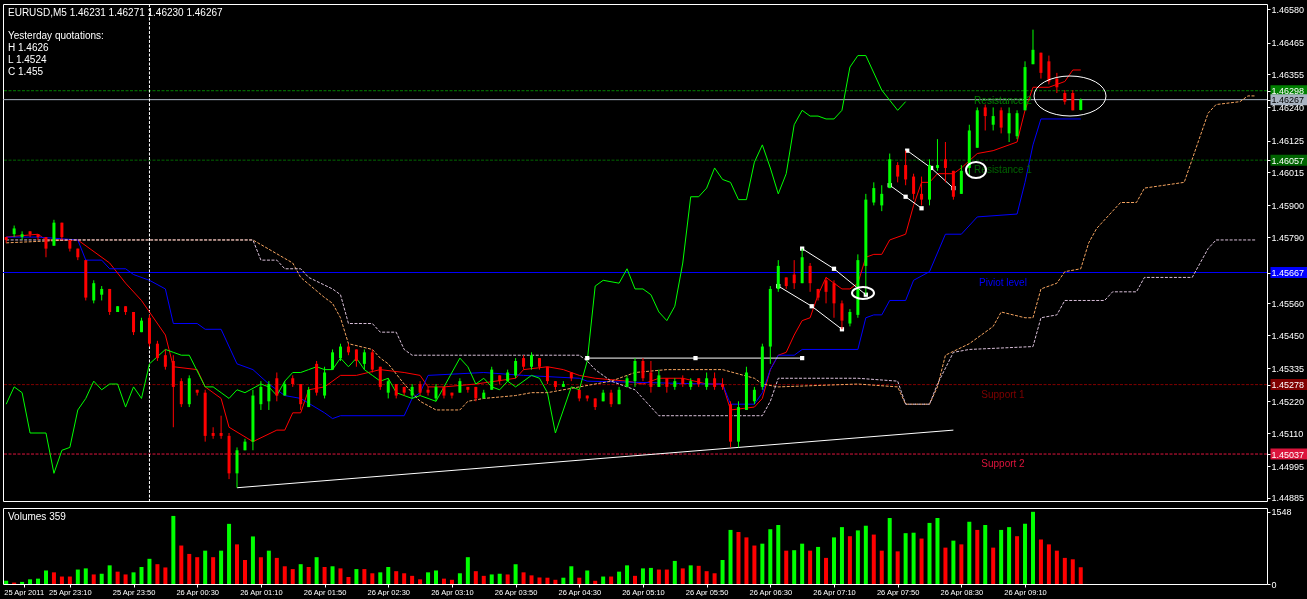 Image resolution: width=1307 pixels, height=599 pixels. Describe the element at coordinates (1288, 141) in the screenshot. I see `y-tick-label: 1.46125` at that location.